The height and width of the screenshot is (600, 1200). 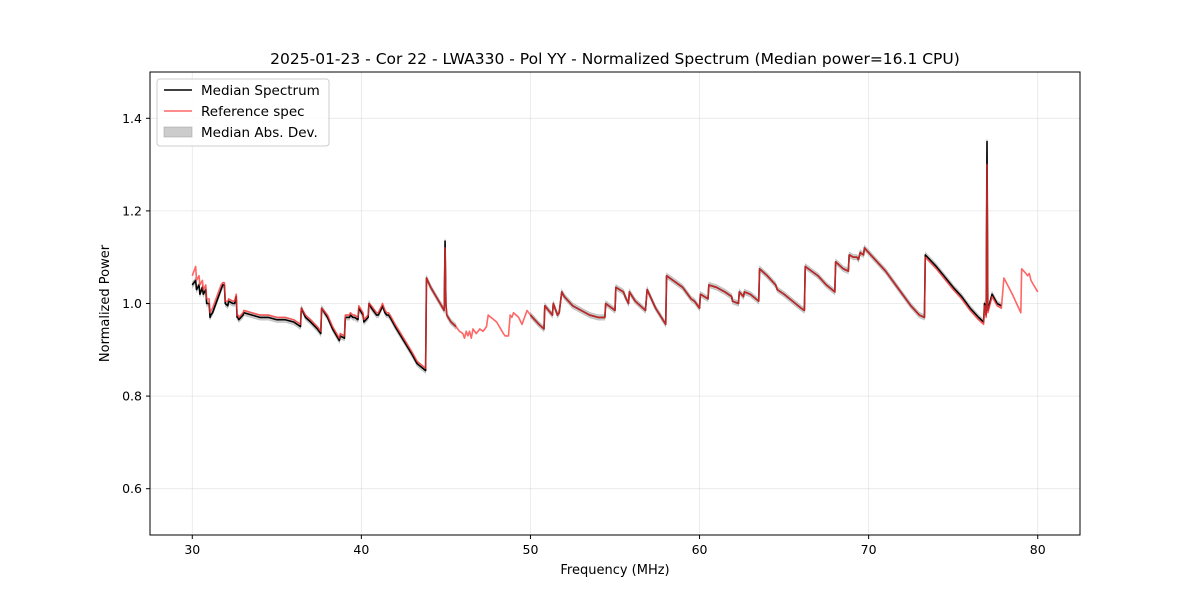 What do you see at coordinates (132, 303) in the screenshot?
I see `y-tick-label: 1.0` at bounding box center [132, 303].